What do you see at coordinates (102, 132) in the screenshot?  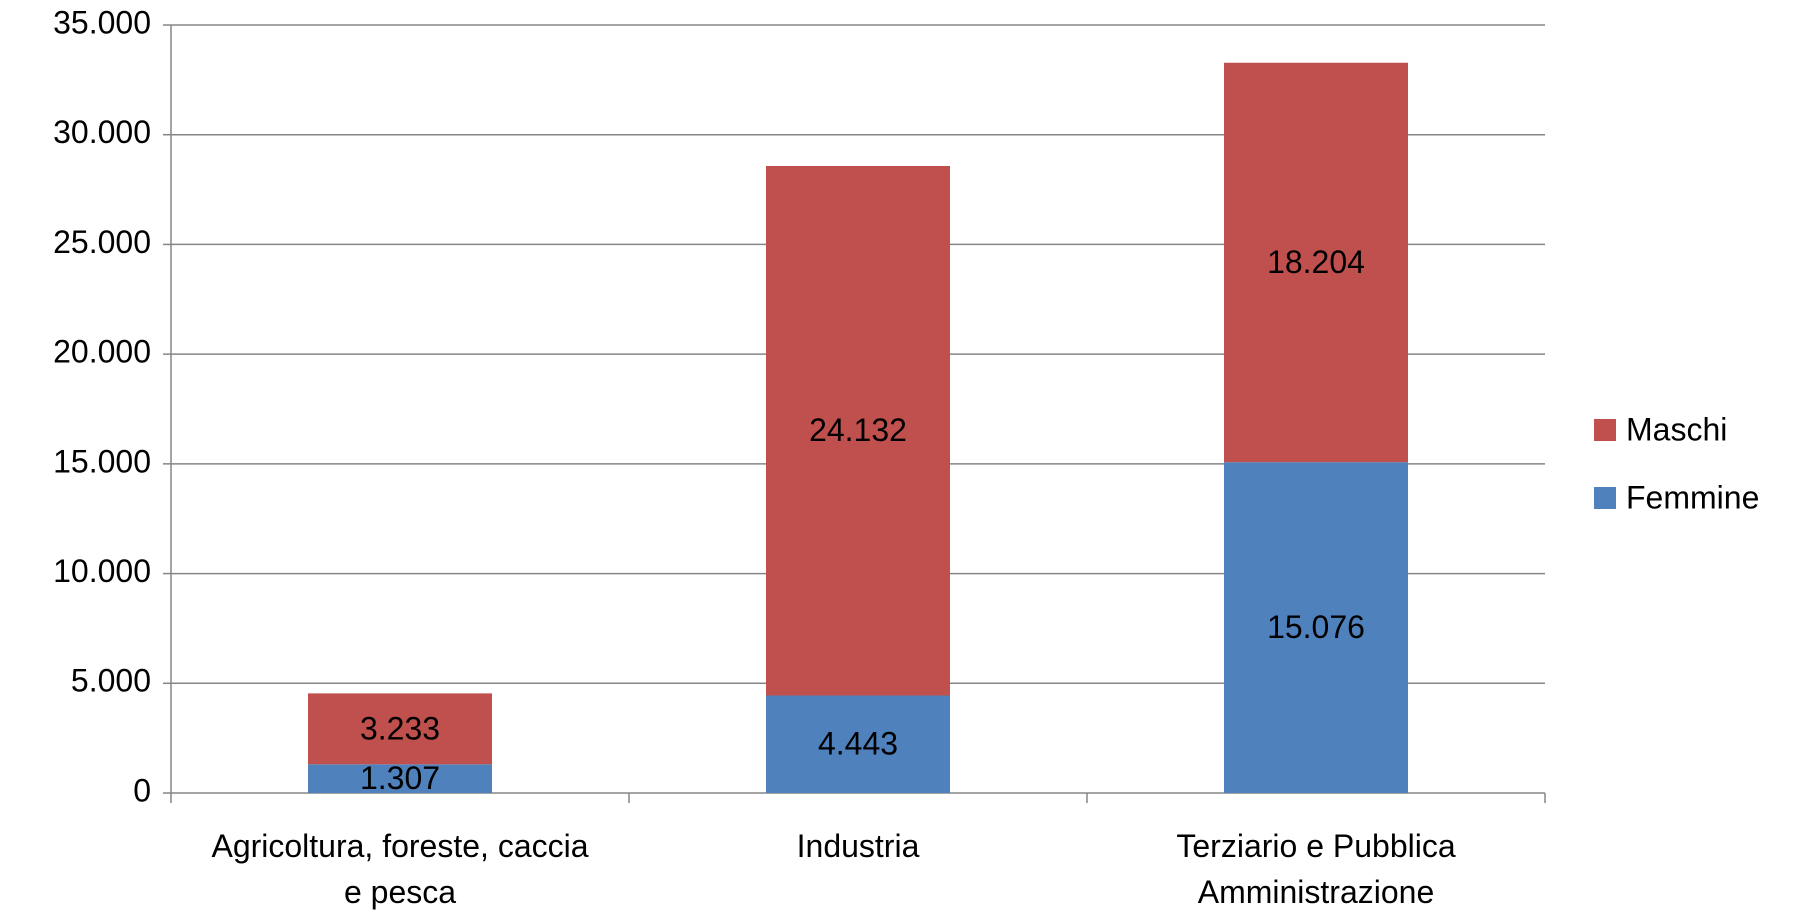 I see `y-tick-label: 30.000` at bounding box center [102, 132].